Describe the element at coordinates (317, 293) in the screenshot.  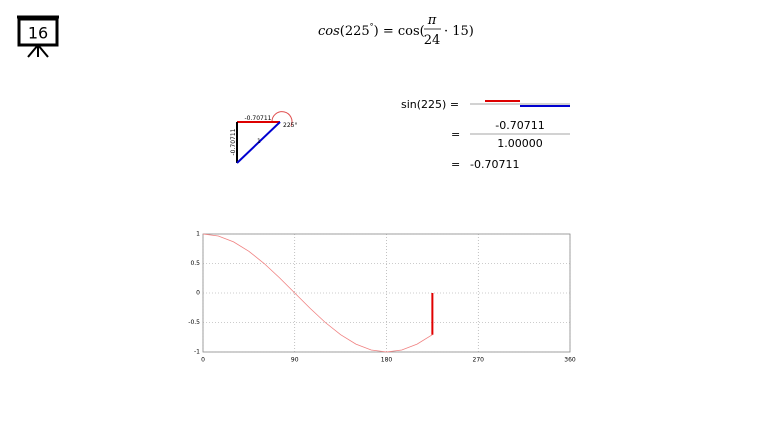
I see `curve` at that location.